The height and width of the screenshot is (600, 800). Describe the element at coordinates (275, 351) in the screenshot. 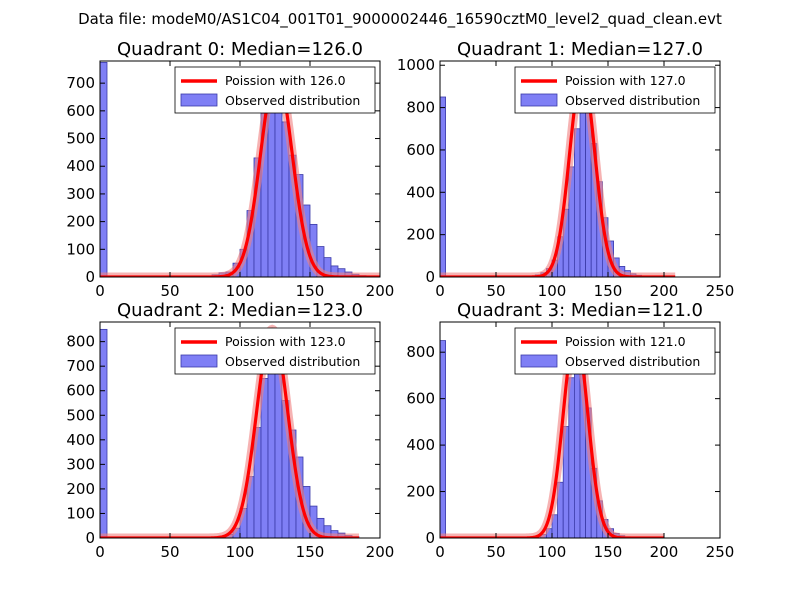

I see `quadrant-2-legend: Poission with 123.0 Observed distribution` at that location.